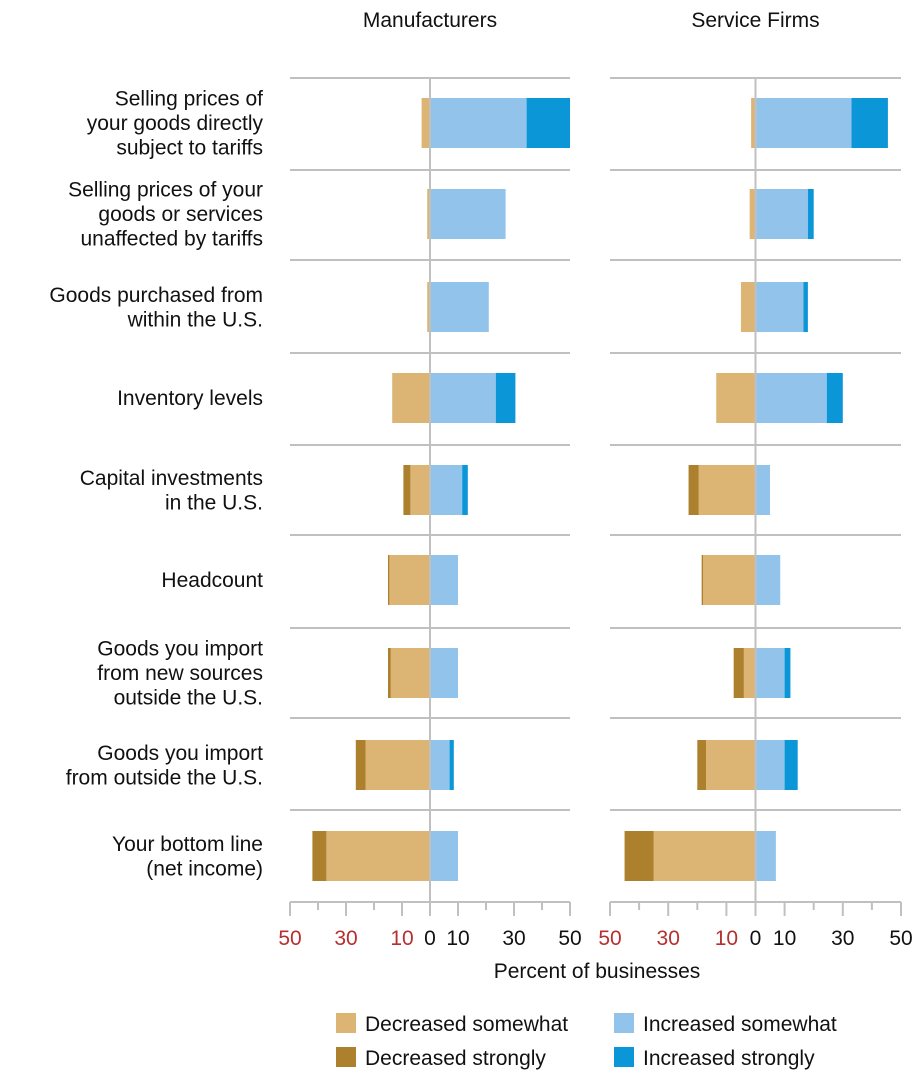 This screenshot has height=1081, width=920. I want to click on legend-item: Decreased strongly, so click(441, 1058).